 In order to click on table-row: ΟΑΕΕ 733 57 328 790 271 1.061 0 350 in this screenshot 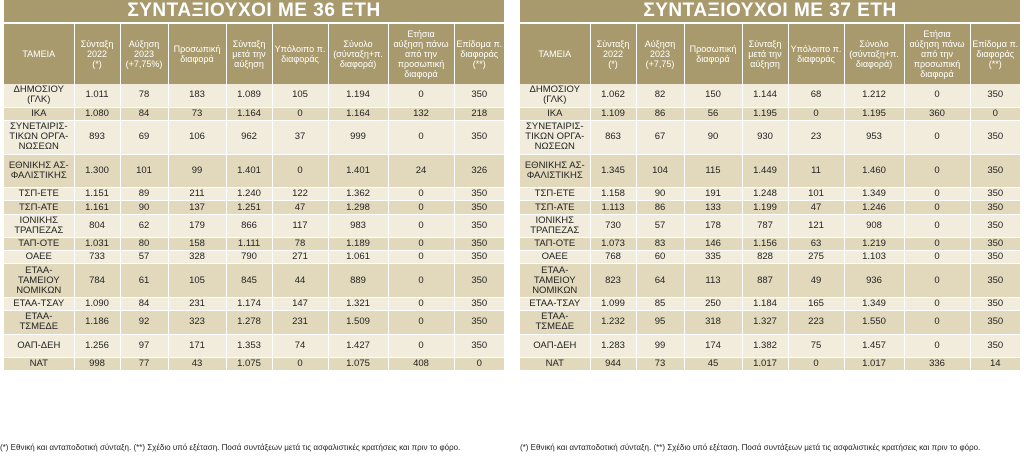, I will do `click(254, 257)`.